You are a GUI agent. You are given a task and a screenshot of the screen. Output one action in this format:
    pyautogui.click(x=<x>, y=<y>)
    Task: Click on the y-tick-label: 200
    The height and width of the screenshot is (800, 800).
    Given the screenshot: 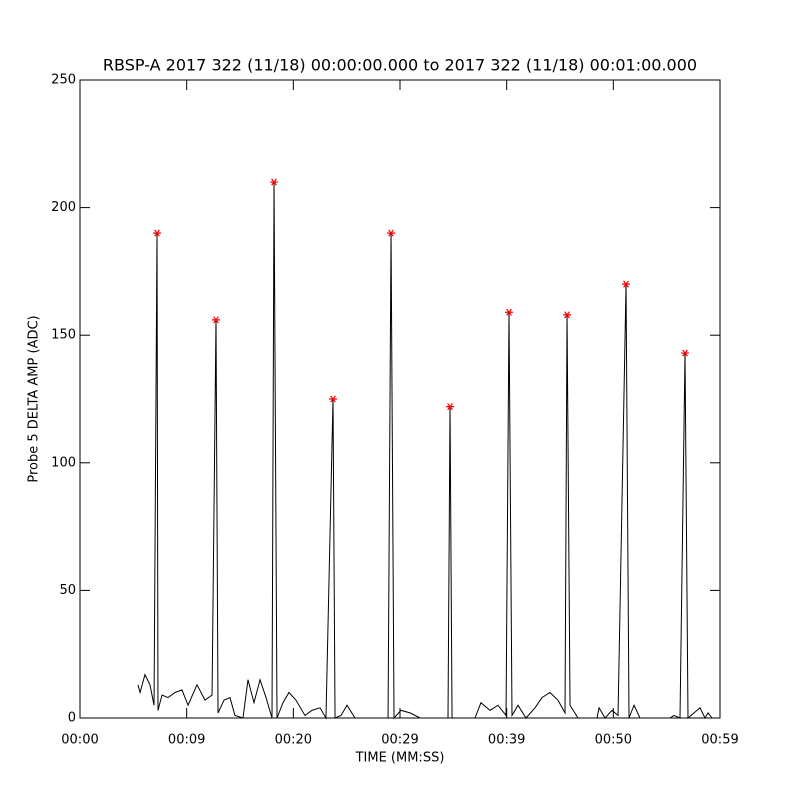 What is the action you would take?
    pyautogui.click(x=63, y=207)
    